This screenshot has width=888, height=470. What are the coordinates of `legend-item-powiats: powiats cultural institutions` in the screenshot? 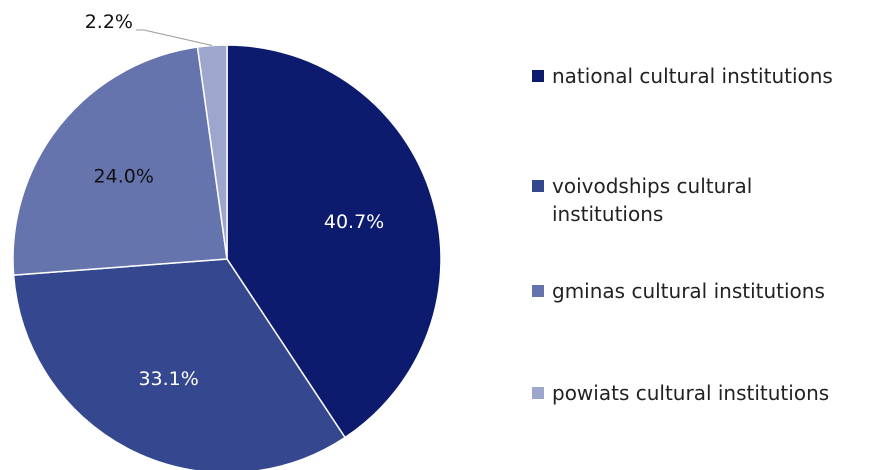 It's located at (702, 393).